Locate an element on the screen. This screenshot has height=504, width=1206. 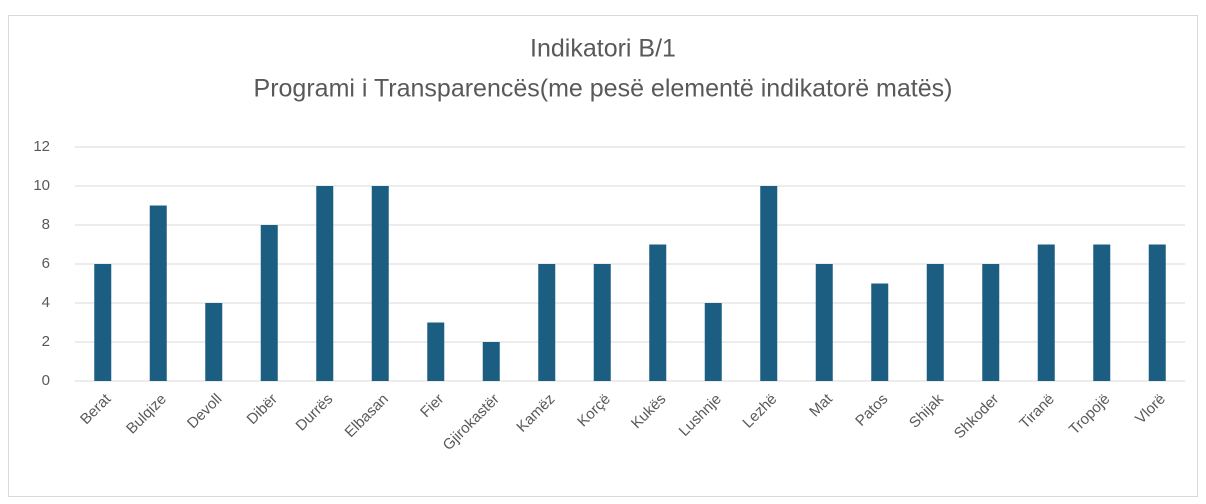
y-tick-label: 6 is located at coordinates (46, 263).